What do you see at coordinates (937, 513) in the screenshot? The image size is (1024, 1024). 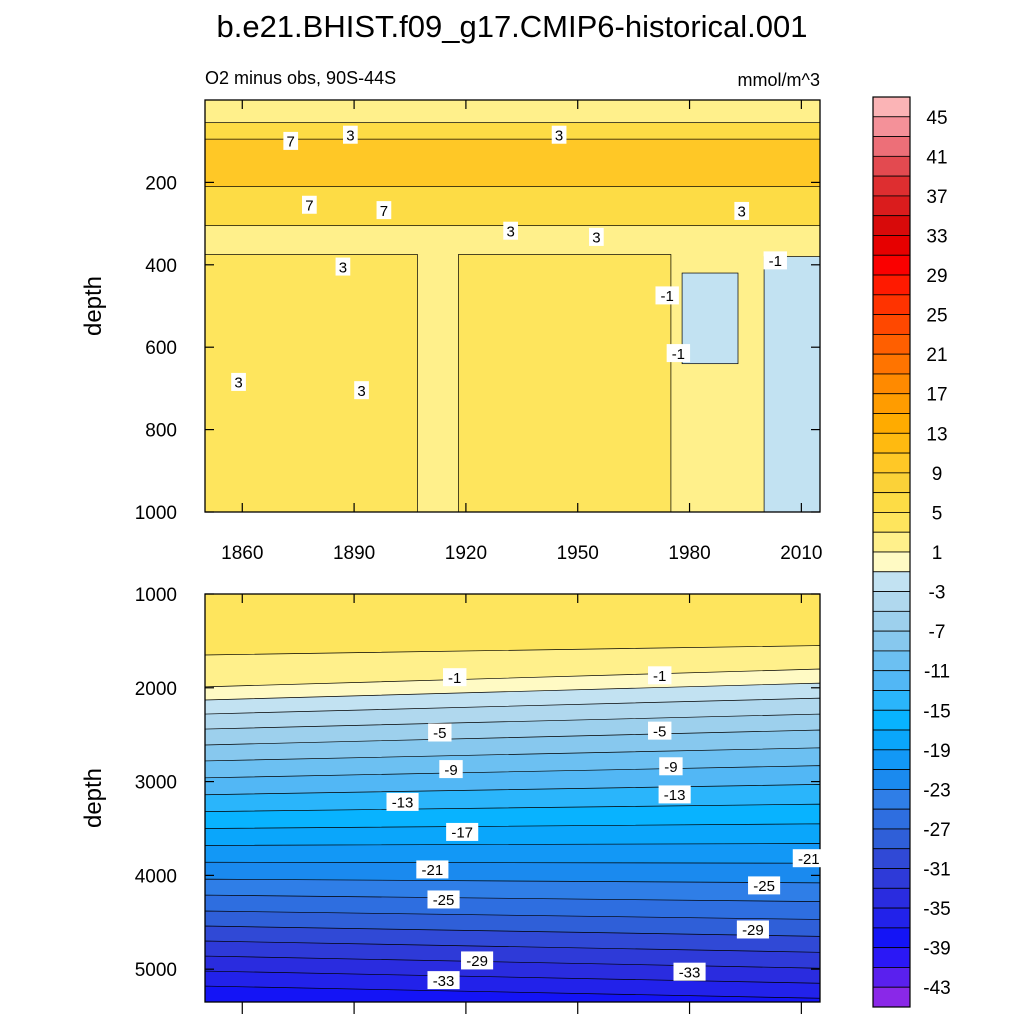 I see `colorbar-label: 5` at bounding box center [937, 513].